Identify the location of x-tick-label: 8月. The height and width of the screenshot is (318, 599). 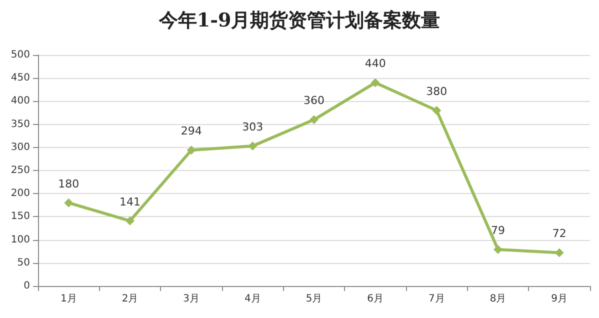
(498, 299).